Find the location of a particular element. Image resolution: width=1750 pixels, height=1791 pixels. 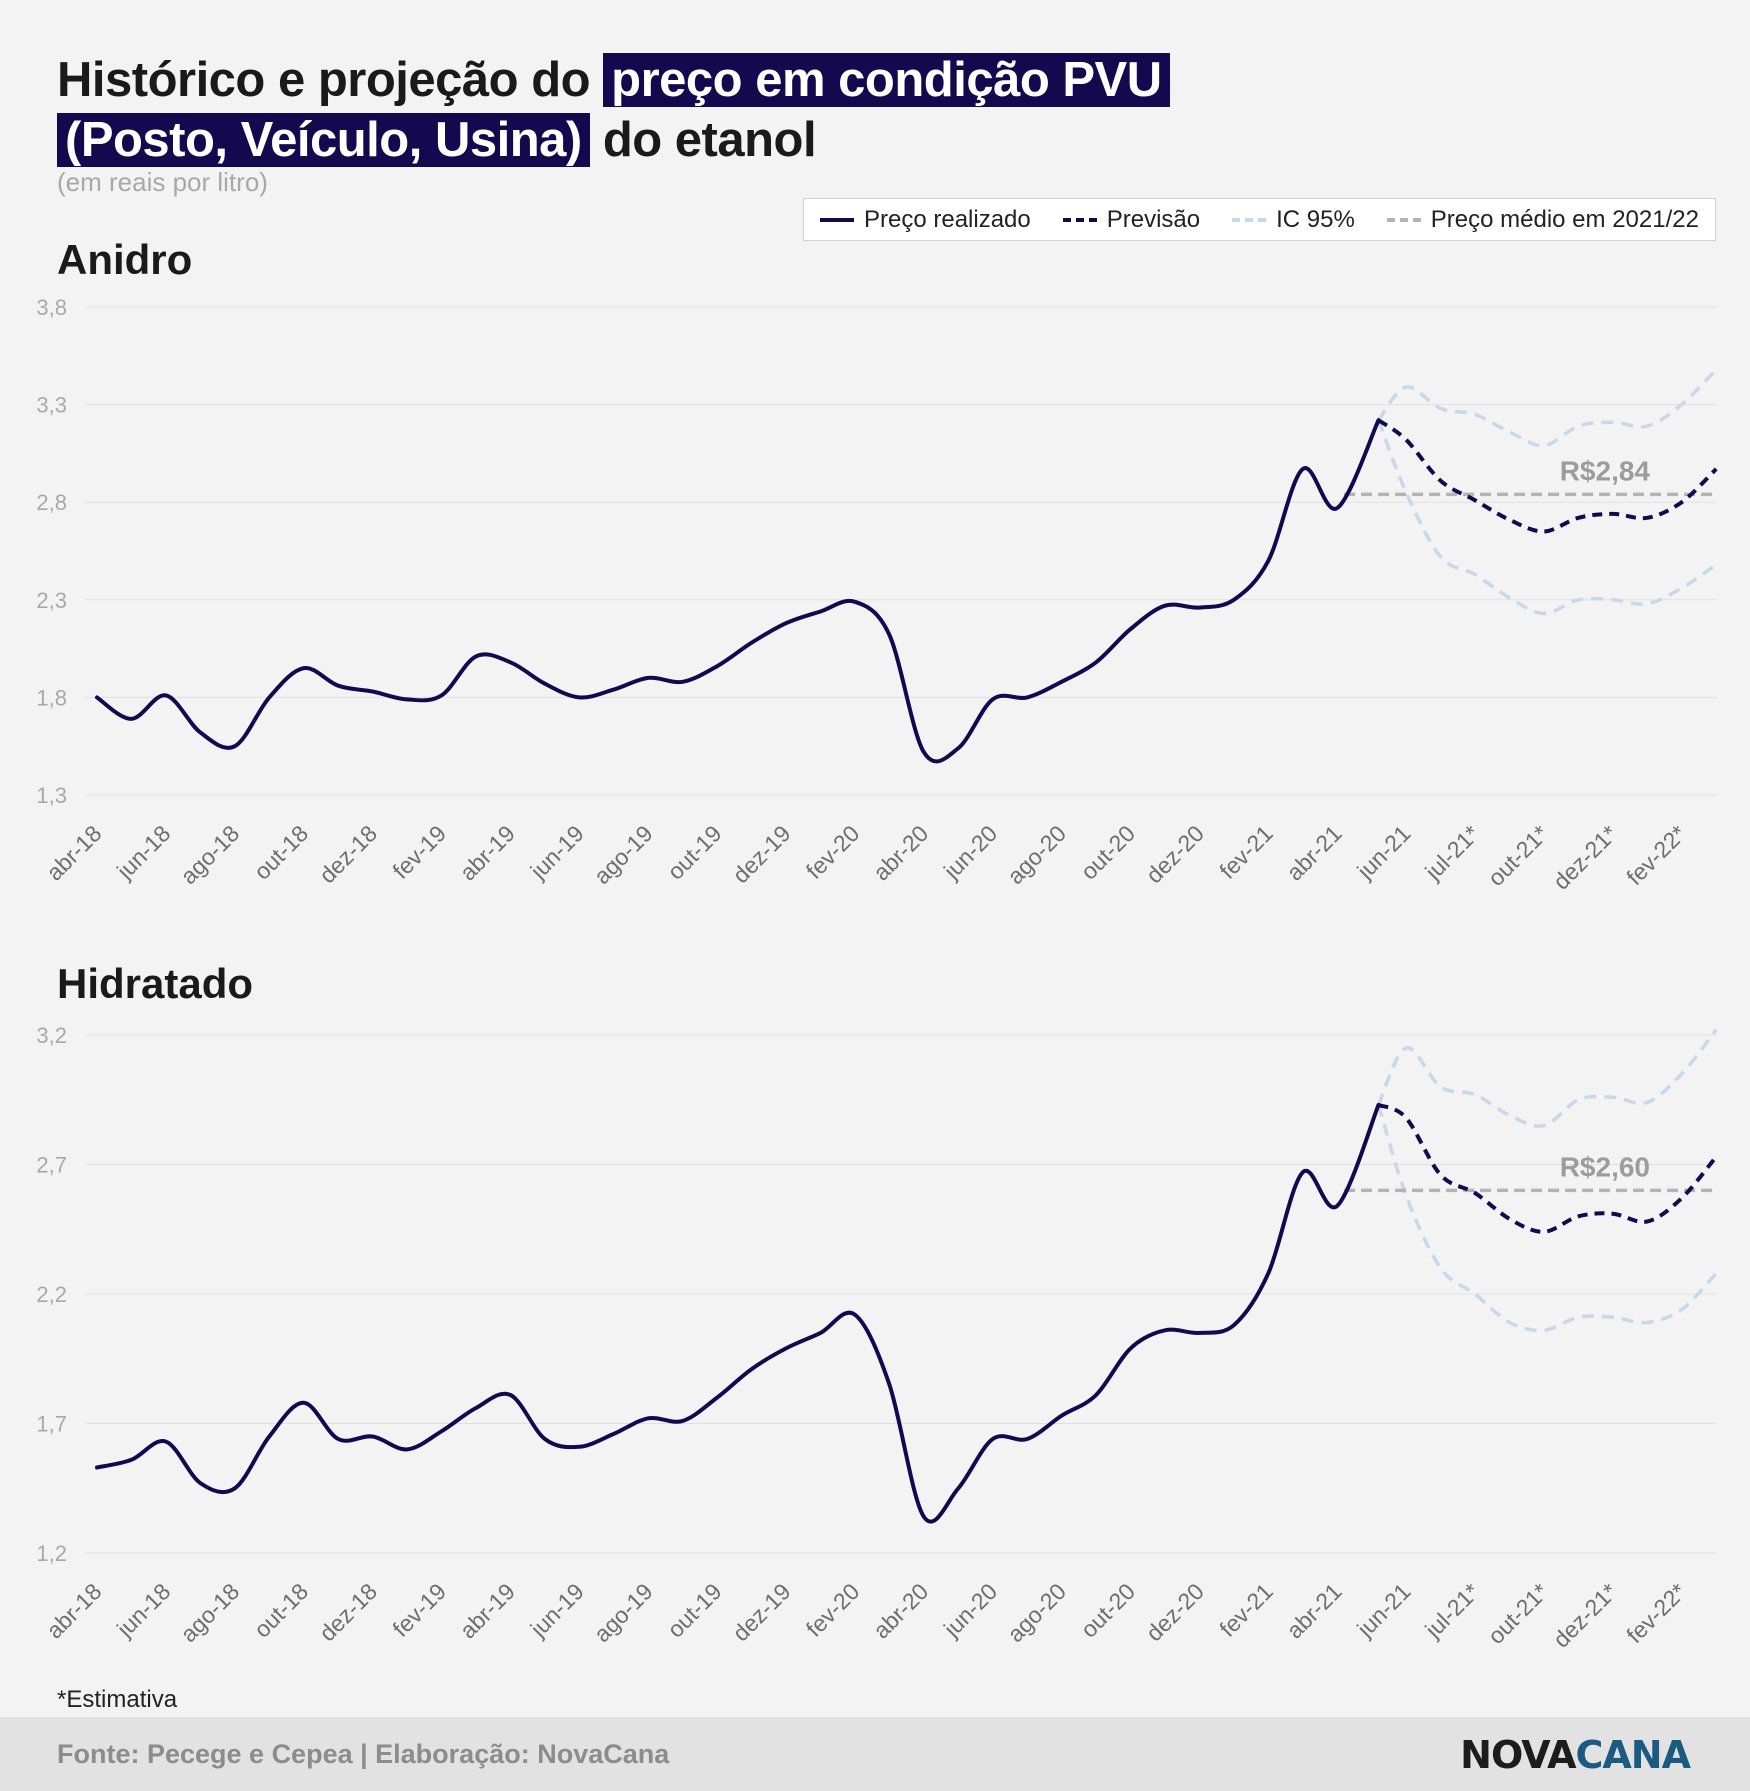

mean-price-label: R$2,60 is located at coordinates (1605, 1166).